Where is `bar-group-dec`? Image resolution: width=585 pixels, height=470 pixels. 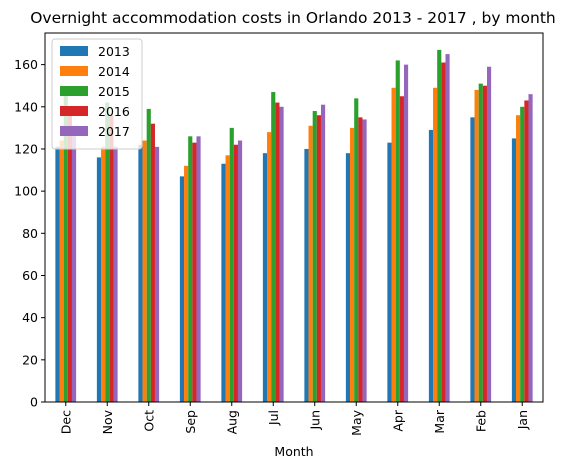
bar-group-dec is located at coordinates (66, 248).